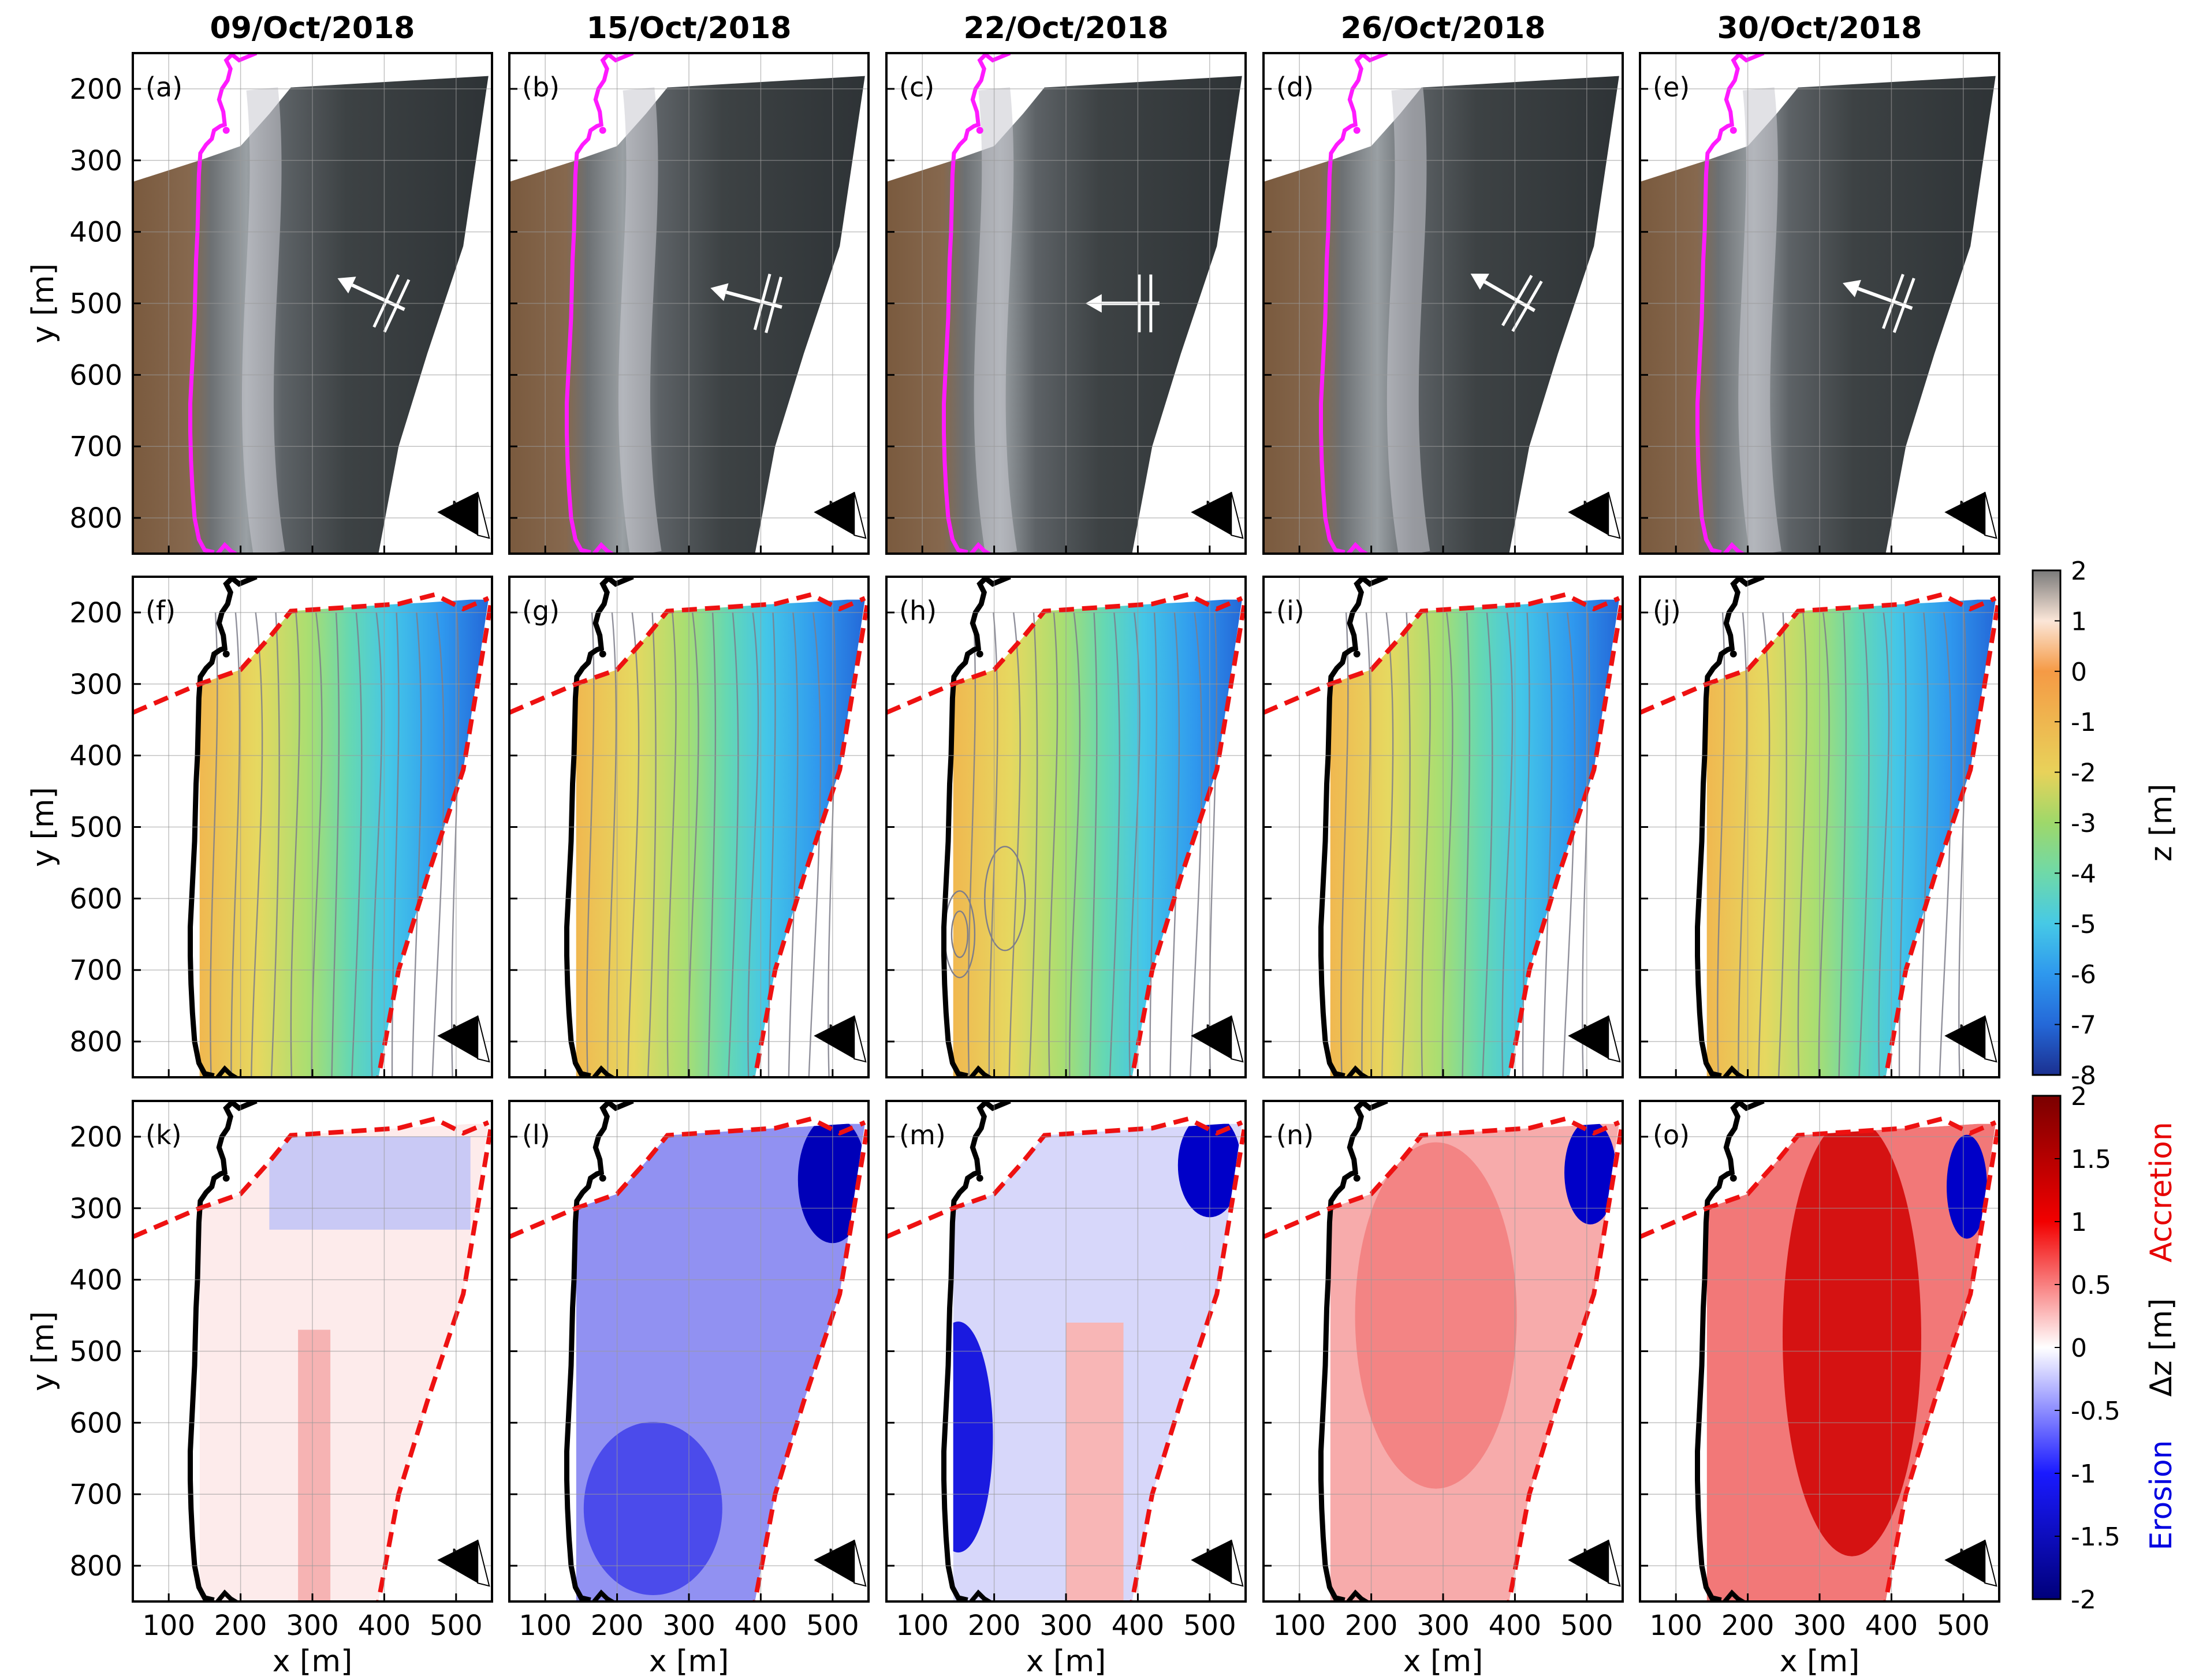 The image size is (2199, 1680). Describe the element at coordinates (312, 28) in the screenshot. I see `column-title: 09/Oct/2018` at that location.